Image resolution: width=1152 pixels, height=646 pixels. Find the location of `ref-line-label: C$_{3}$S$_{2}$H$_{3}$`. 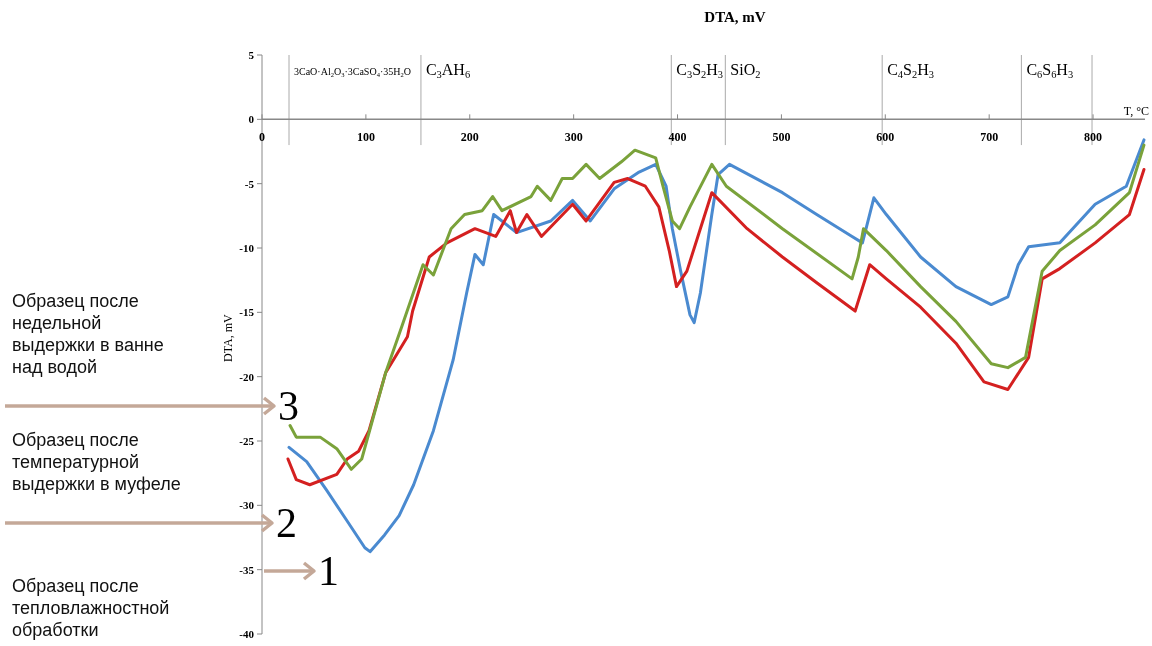

ref-line-label: C$_{3}$S$_{2}$H$_{3}$ is located at coordinates (700, 70).